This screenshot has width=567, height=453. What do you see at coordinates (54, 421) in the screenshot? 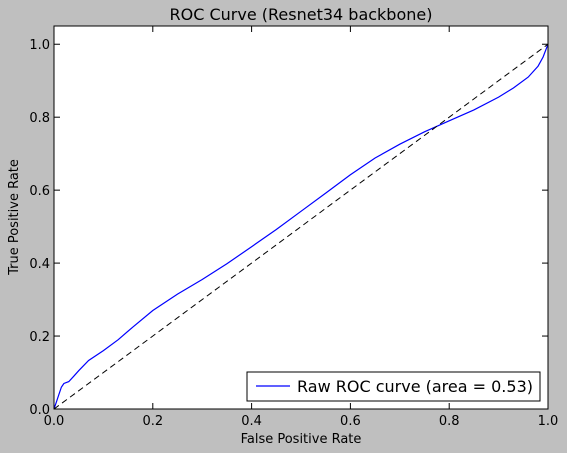
I see `x-tick-label: 0.0` at bounding box center [54, 421].